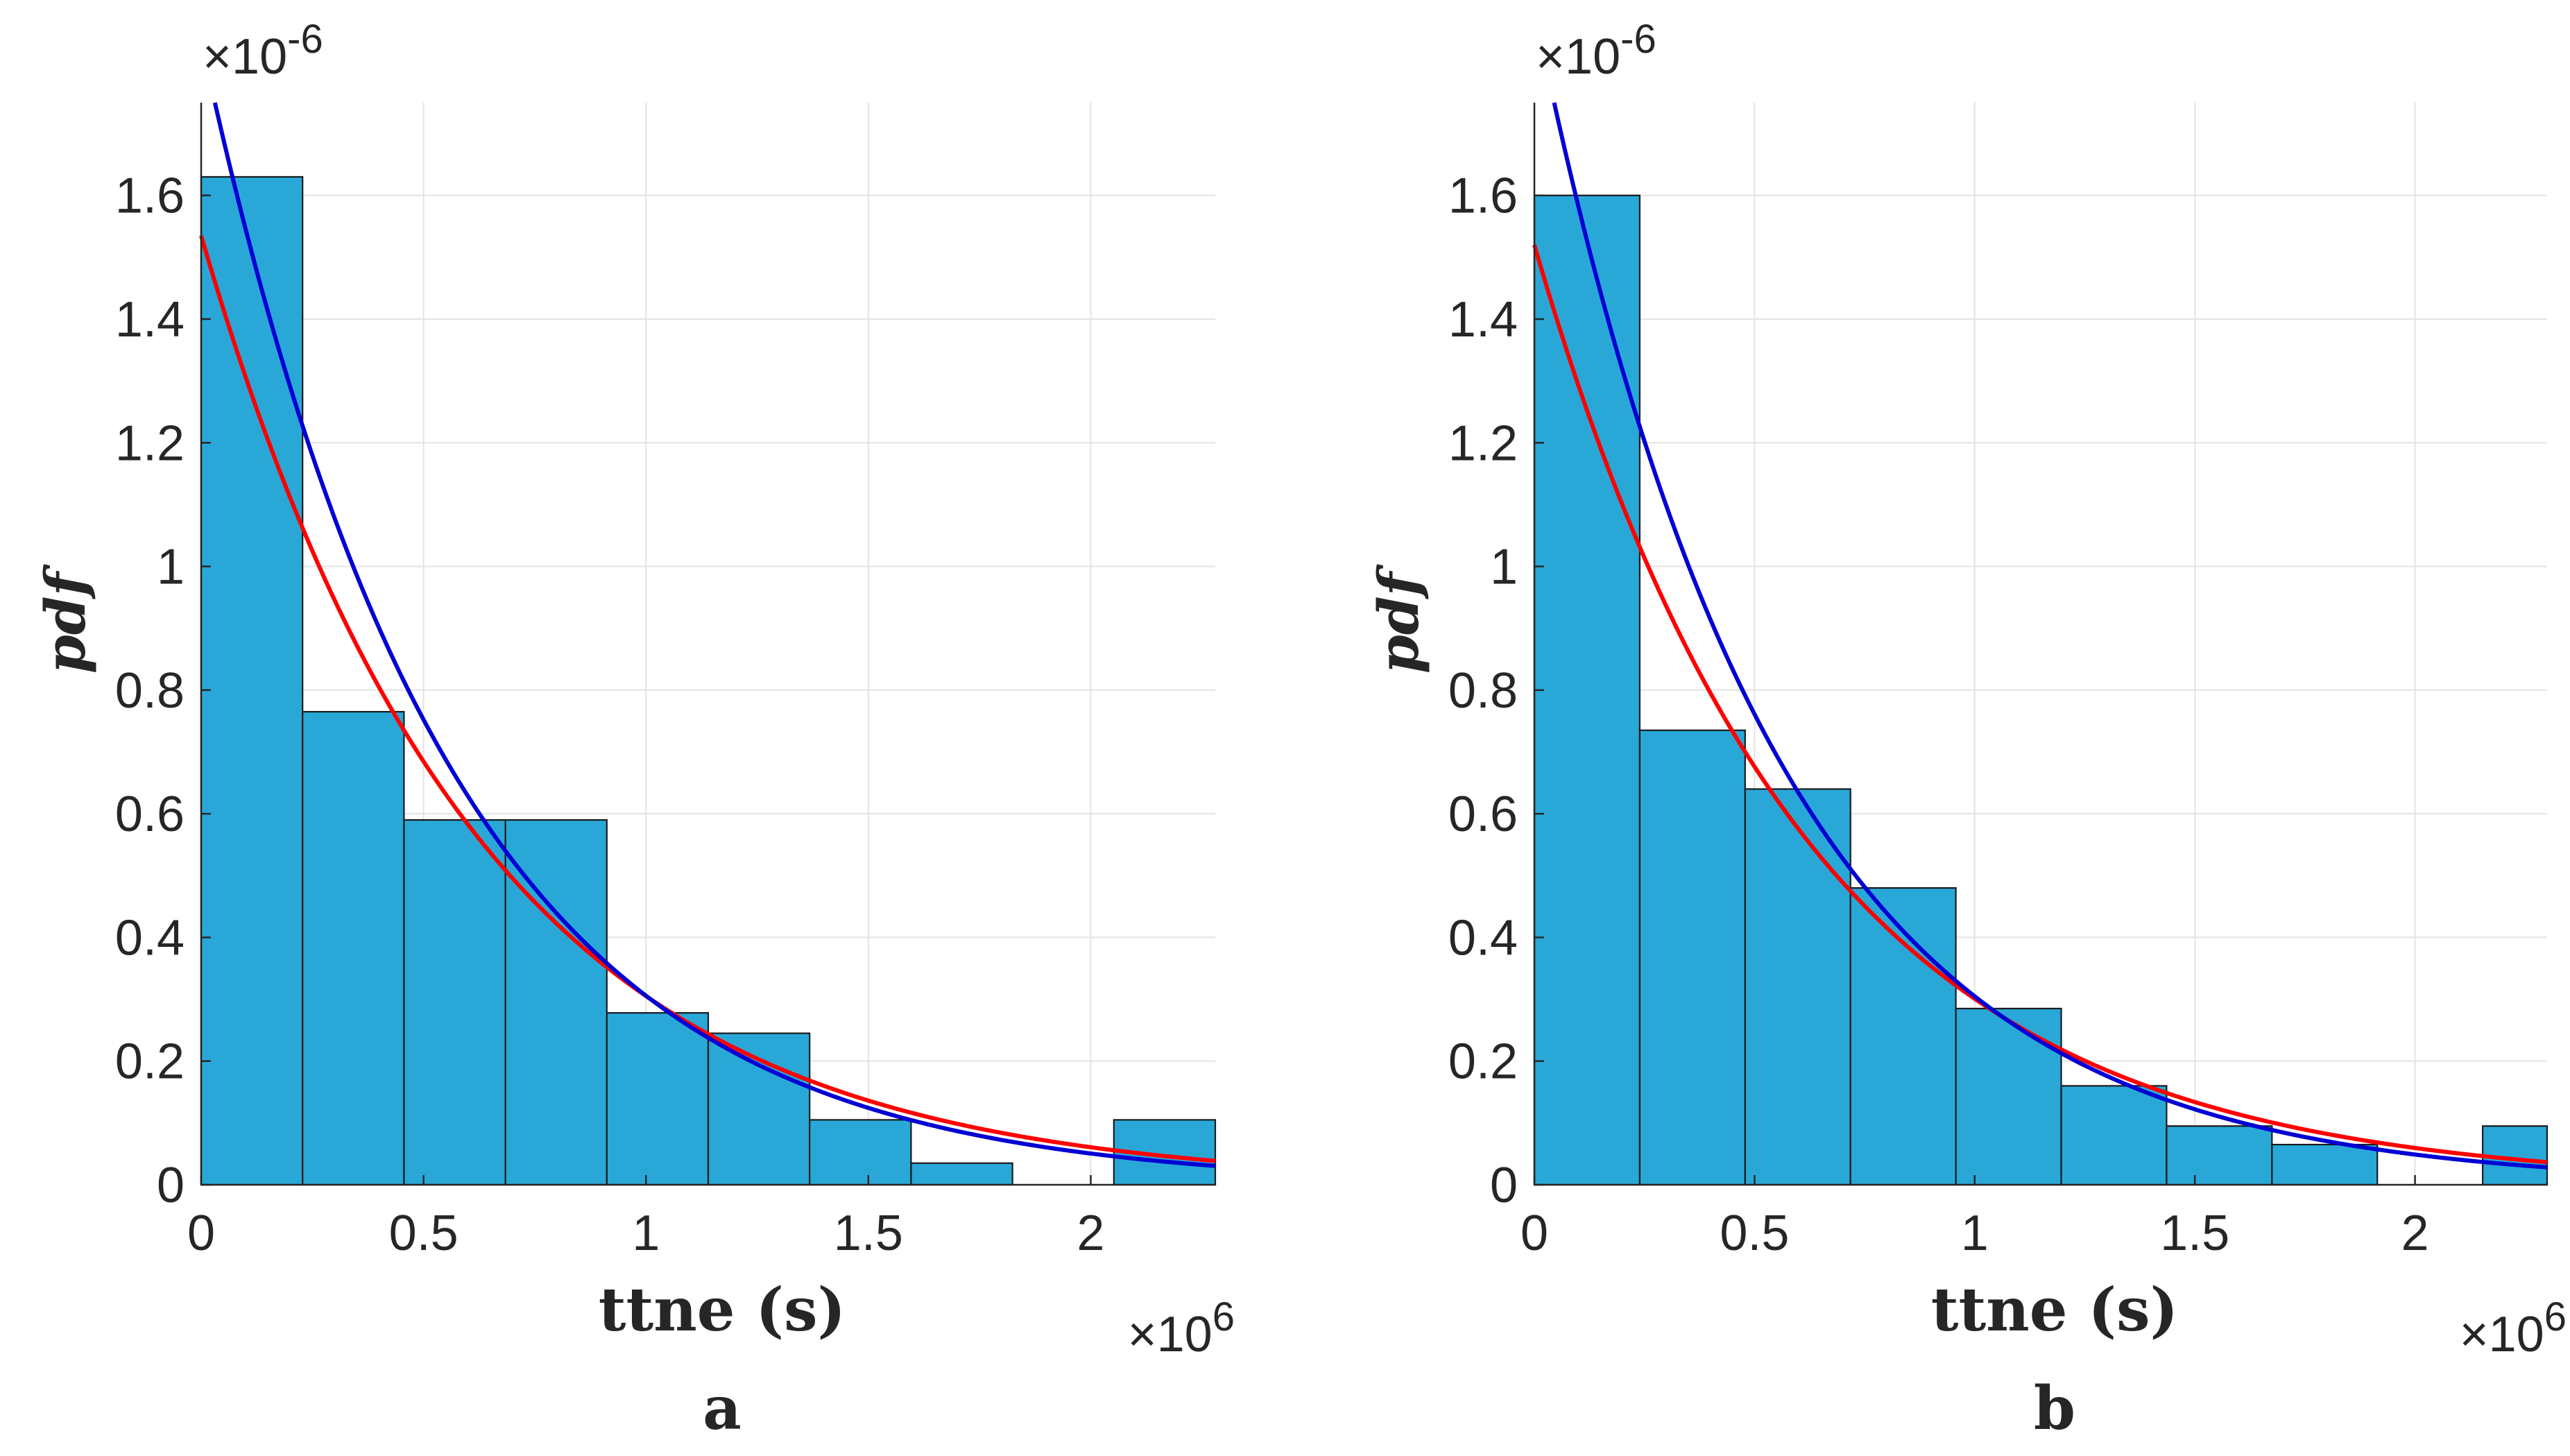  Describe the element at coordinates (722, 1408) in the screenshot. I see `panel-label: a` at that location.